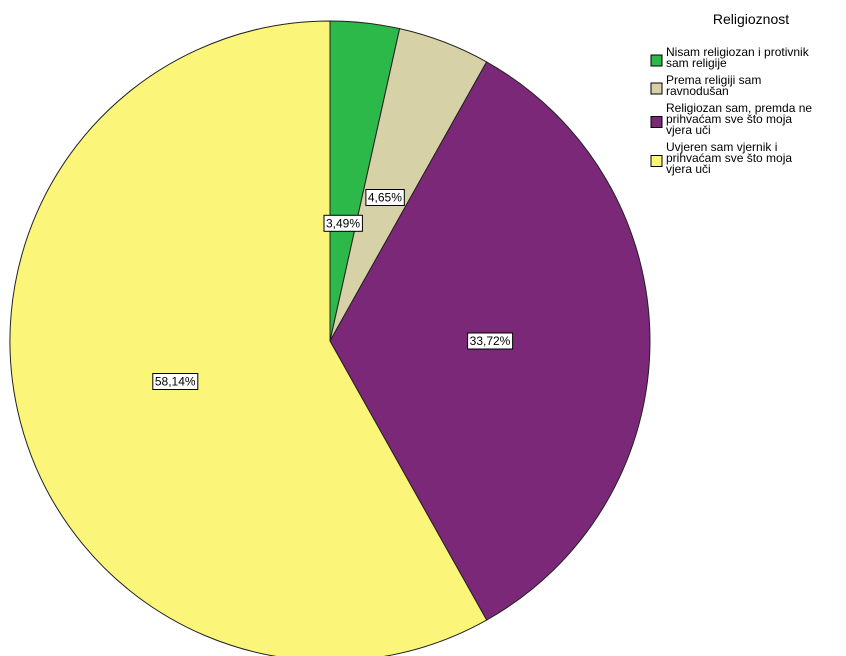 Image resolution: width=846 pixels, height=656 pixels. I want to click on value-label-text: 3,49%, so click(343, 223).